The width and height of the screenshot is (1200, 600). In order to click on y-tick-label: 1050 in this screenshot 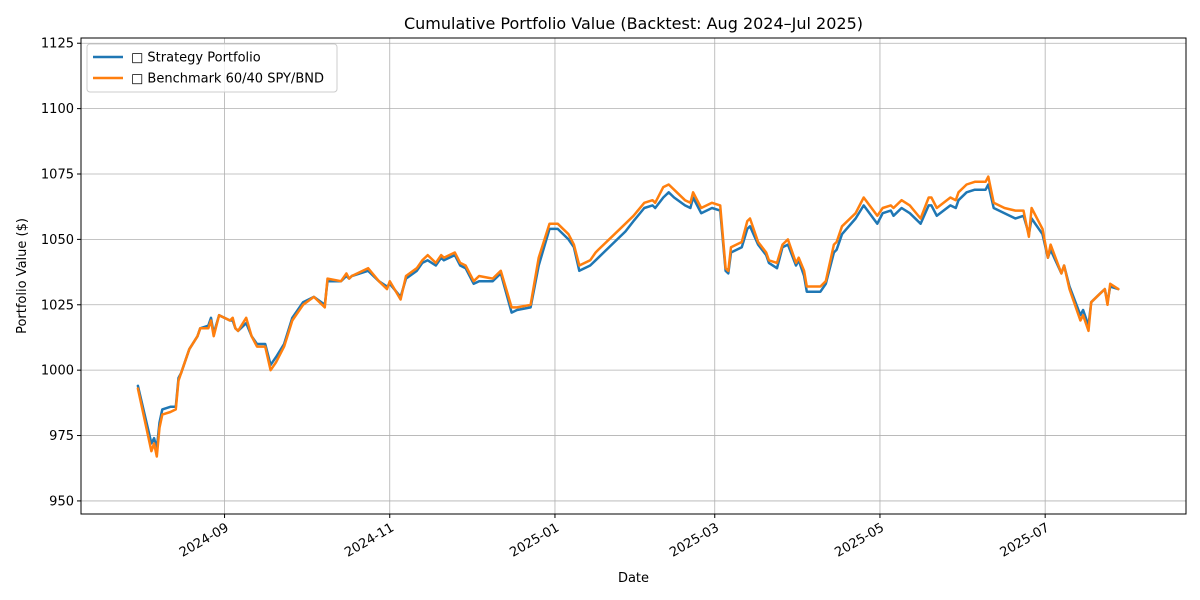, I will do `click(57, 240)`.